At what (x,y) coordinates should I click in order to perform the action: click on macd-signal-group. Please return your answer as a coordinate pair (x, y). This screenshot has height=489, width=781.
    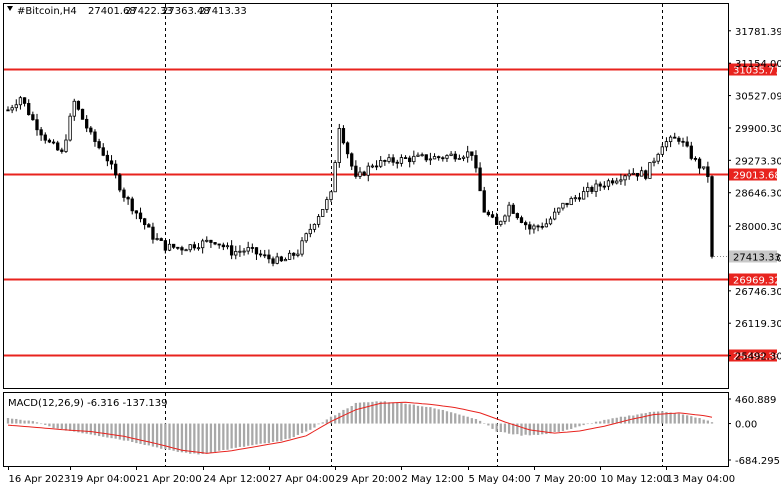
    Looking at the image, I should click on (360, 427).